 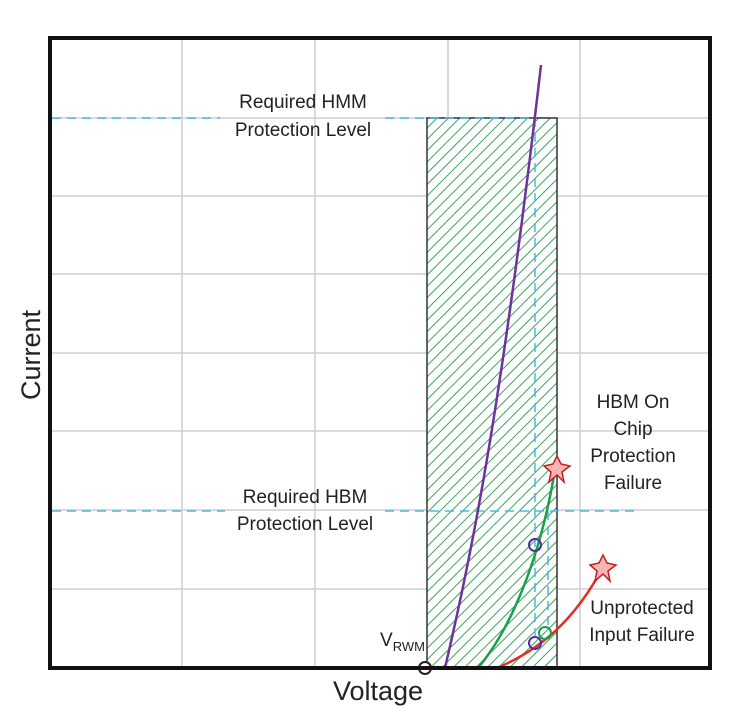 I want to click on red-curve, so click(x=550, y=618).